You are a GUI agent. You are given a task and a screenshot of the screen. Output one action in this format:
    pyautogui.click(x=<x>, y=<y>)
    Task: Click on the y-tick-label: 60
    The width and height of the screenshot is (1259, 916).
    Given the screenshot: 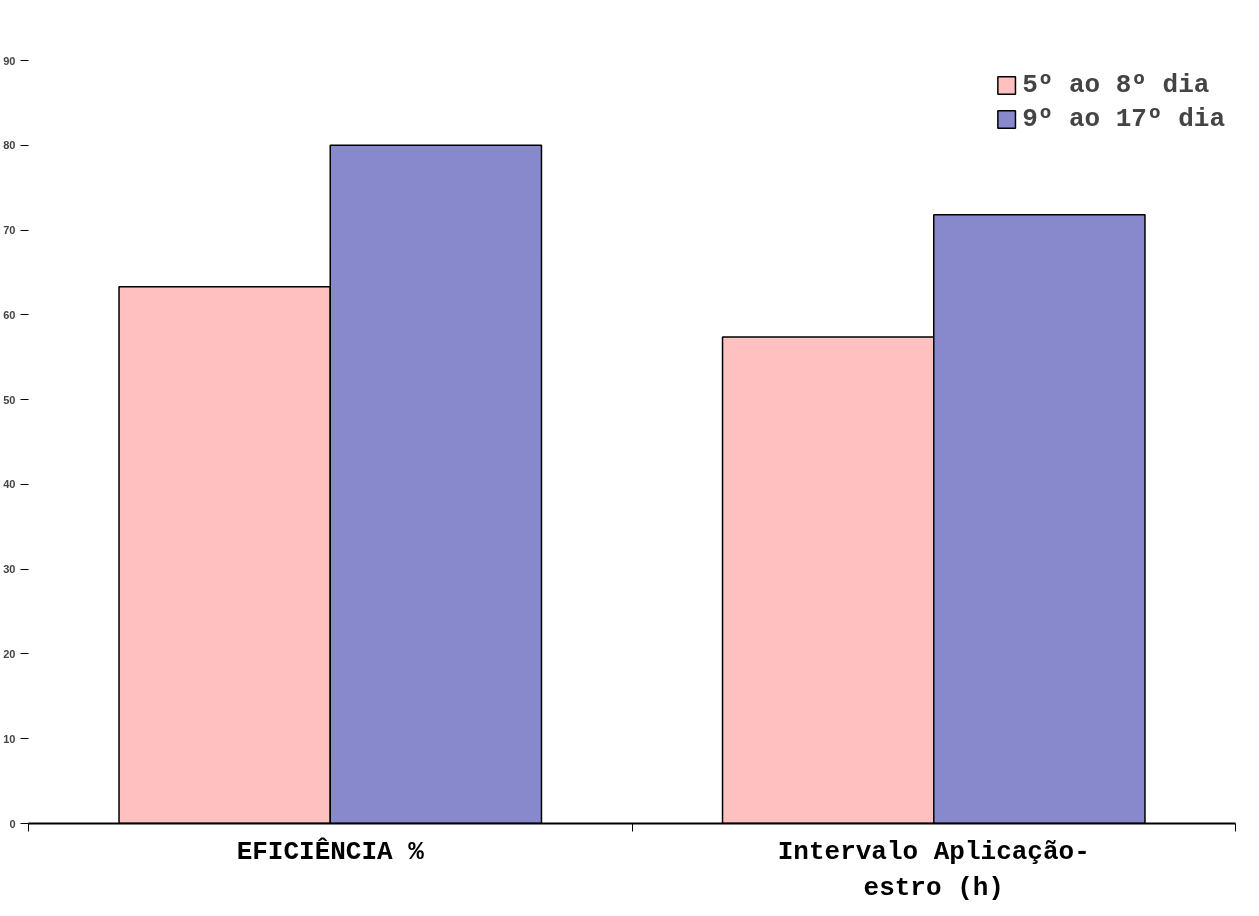 What is the action you would take?
    pyautogui.click(x=9, y=314)
    